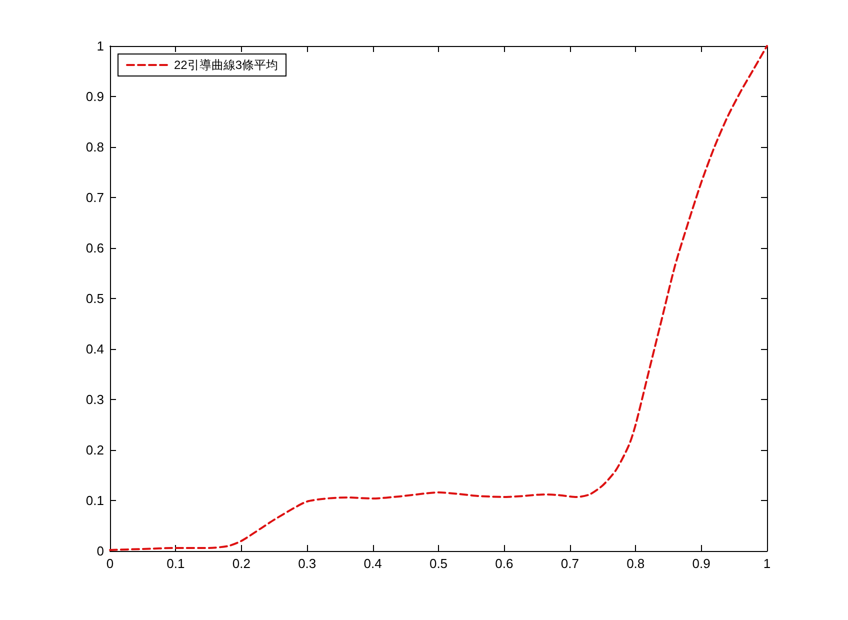  Describe the element at coordinates (95, 298) in the screenshot. I see `y-tick-label: 0.5` at that location.